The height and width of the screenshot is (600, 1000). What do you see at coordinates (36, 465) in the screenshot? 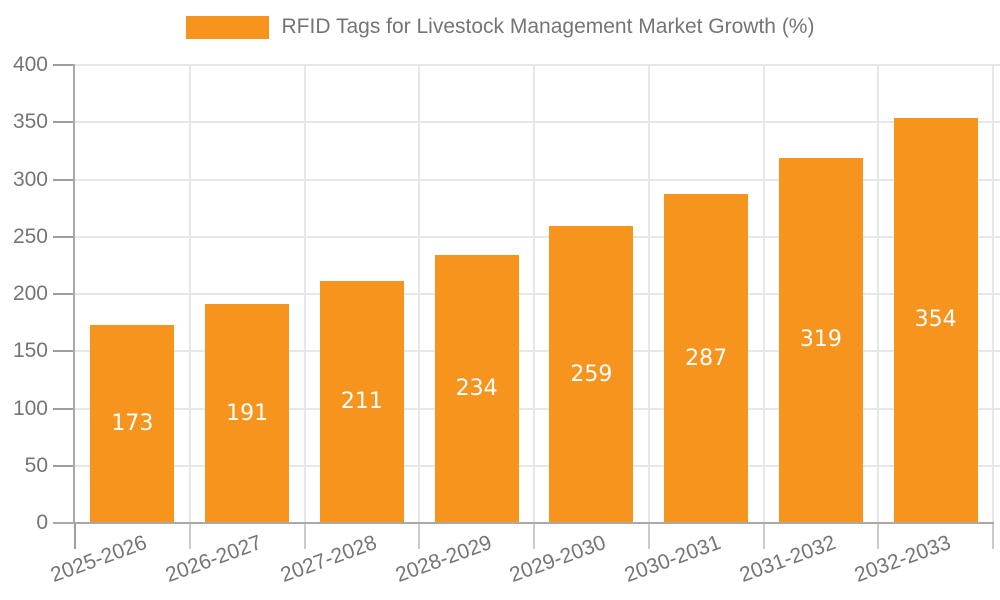
I see `y-tick-label: 50` at bounding box center [36, 465].